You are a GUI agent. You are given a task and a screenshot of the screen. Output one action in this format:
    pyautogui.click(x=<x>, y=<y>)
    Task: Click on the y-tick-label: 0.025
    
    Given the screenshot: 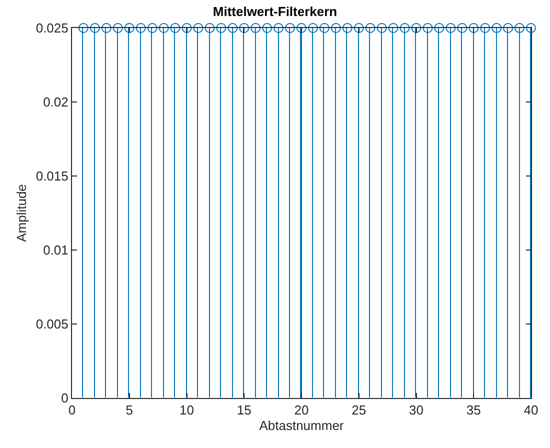 What is the action you would take?
    pyautogui.click(x=52, y=28)
    